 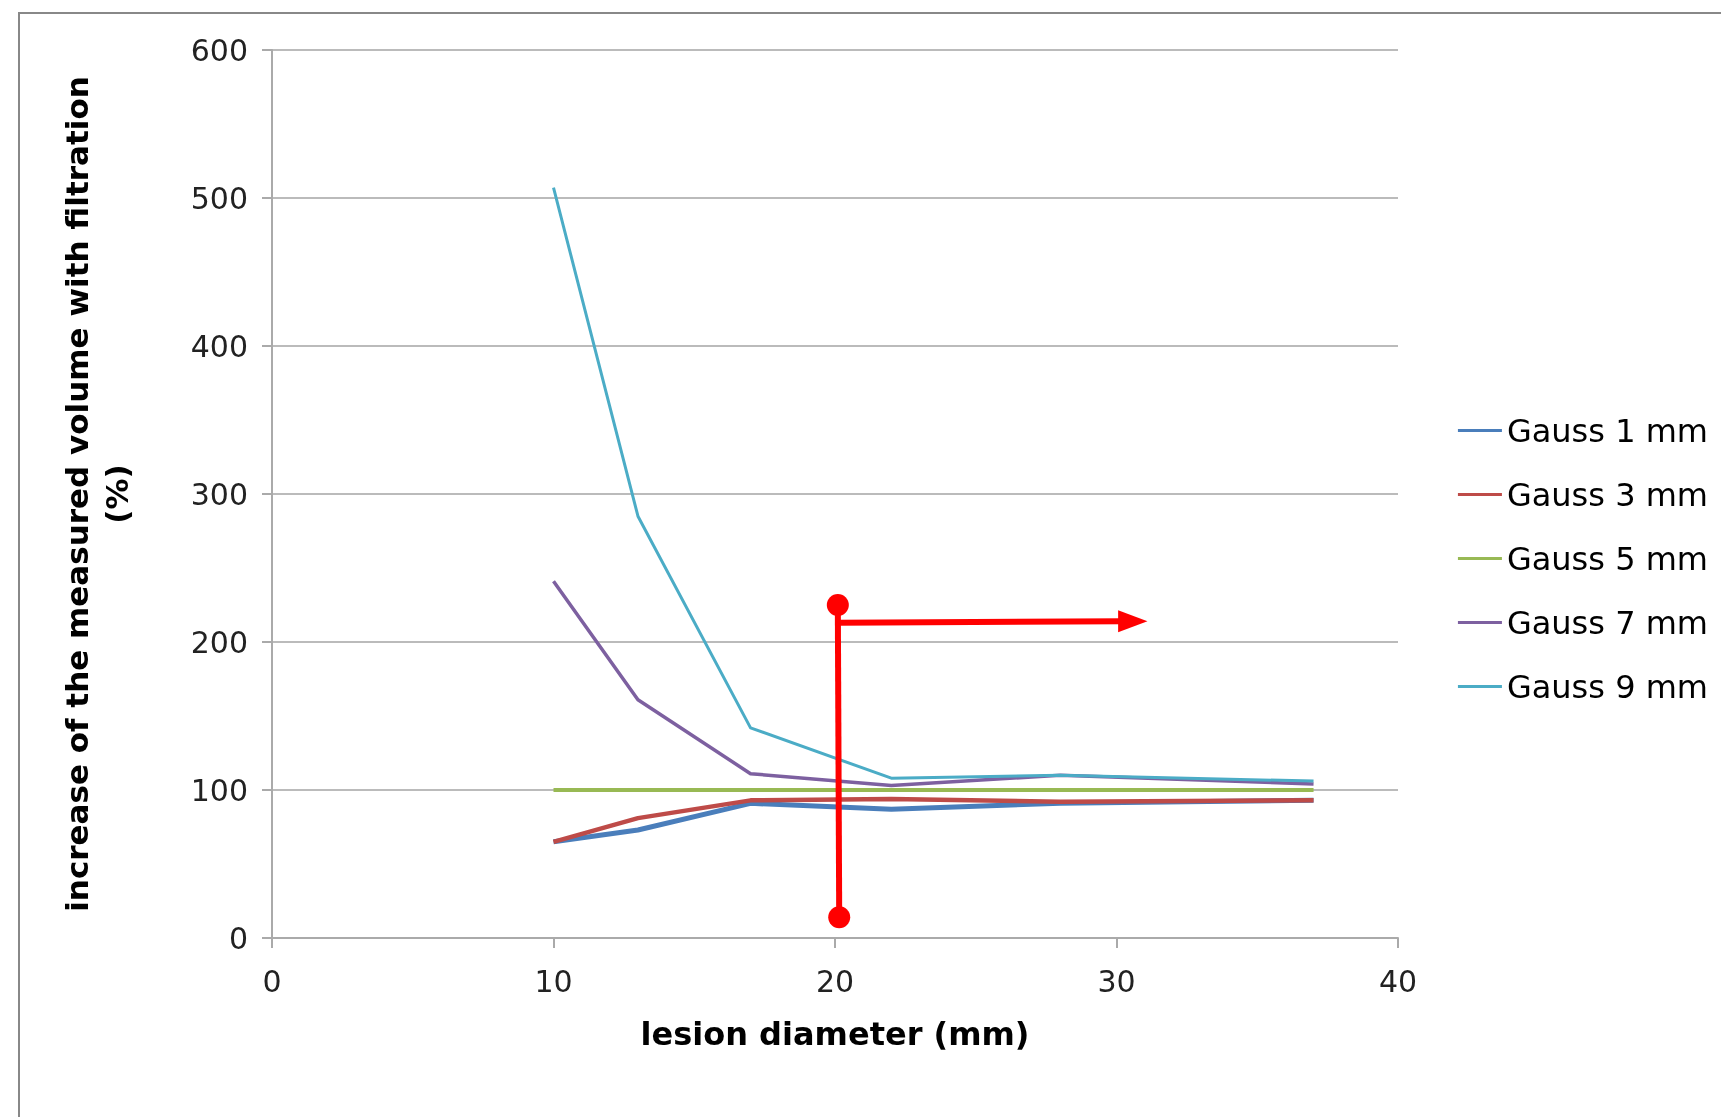 I want to click on x-tick-label: 10, so click(x=553, y=981).